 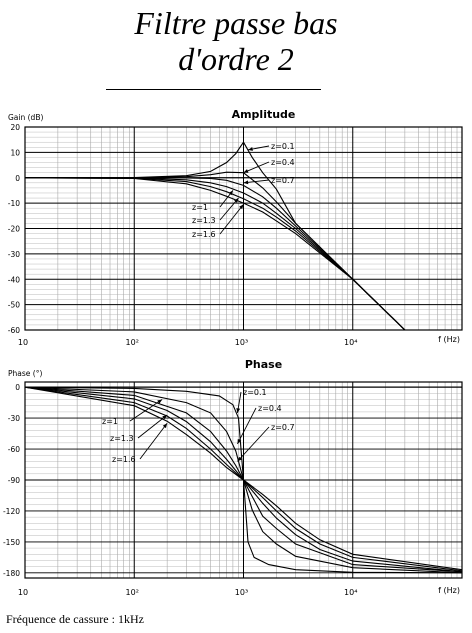 What do you see at coordinates (11, 573) in the screenshot?
I see `y-tick-label: -180` at bounding box center [11, 573].